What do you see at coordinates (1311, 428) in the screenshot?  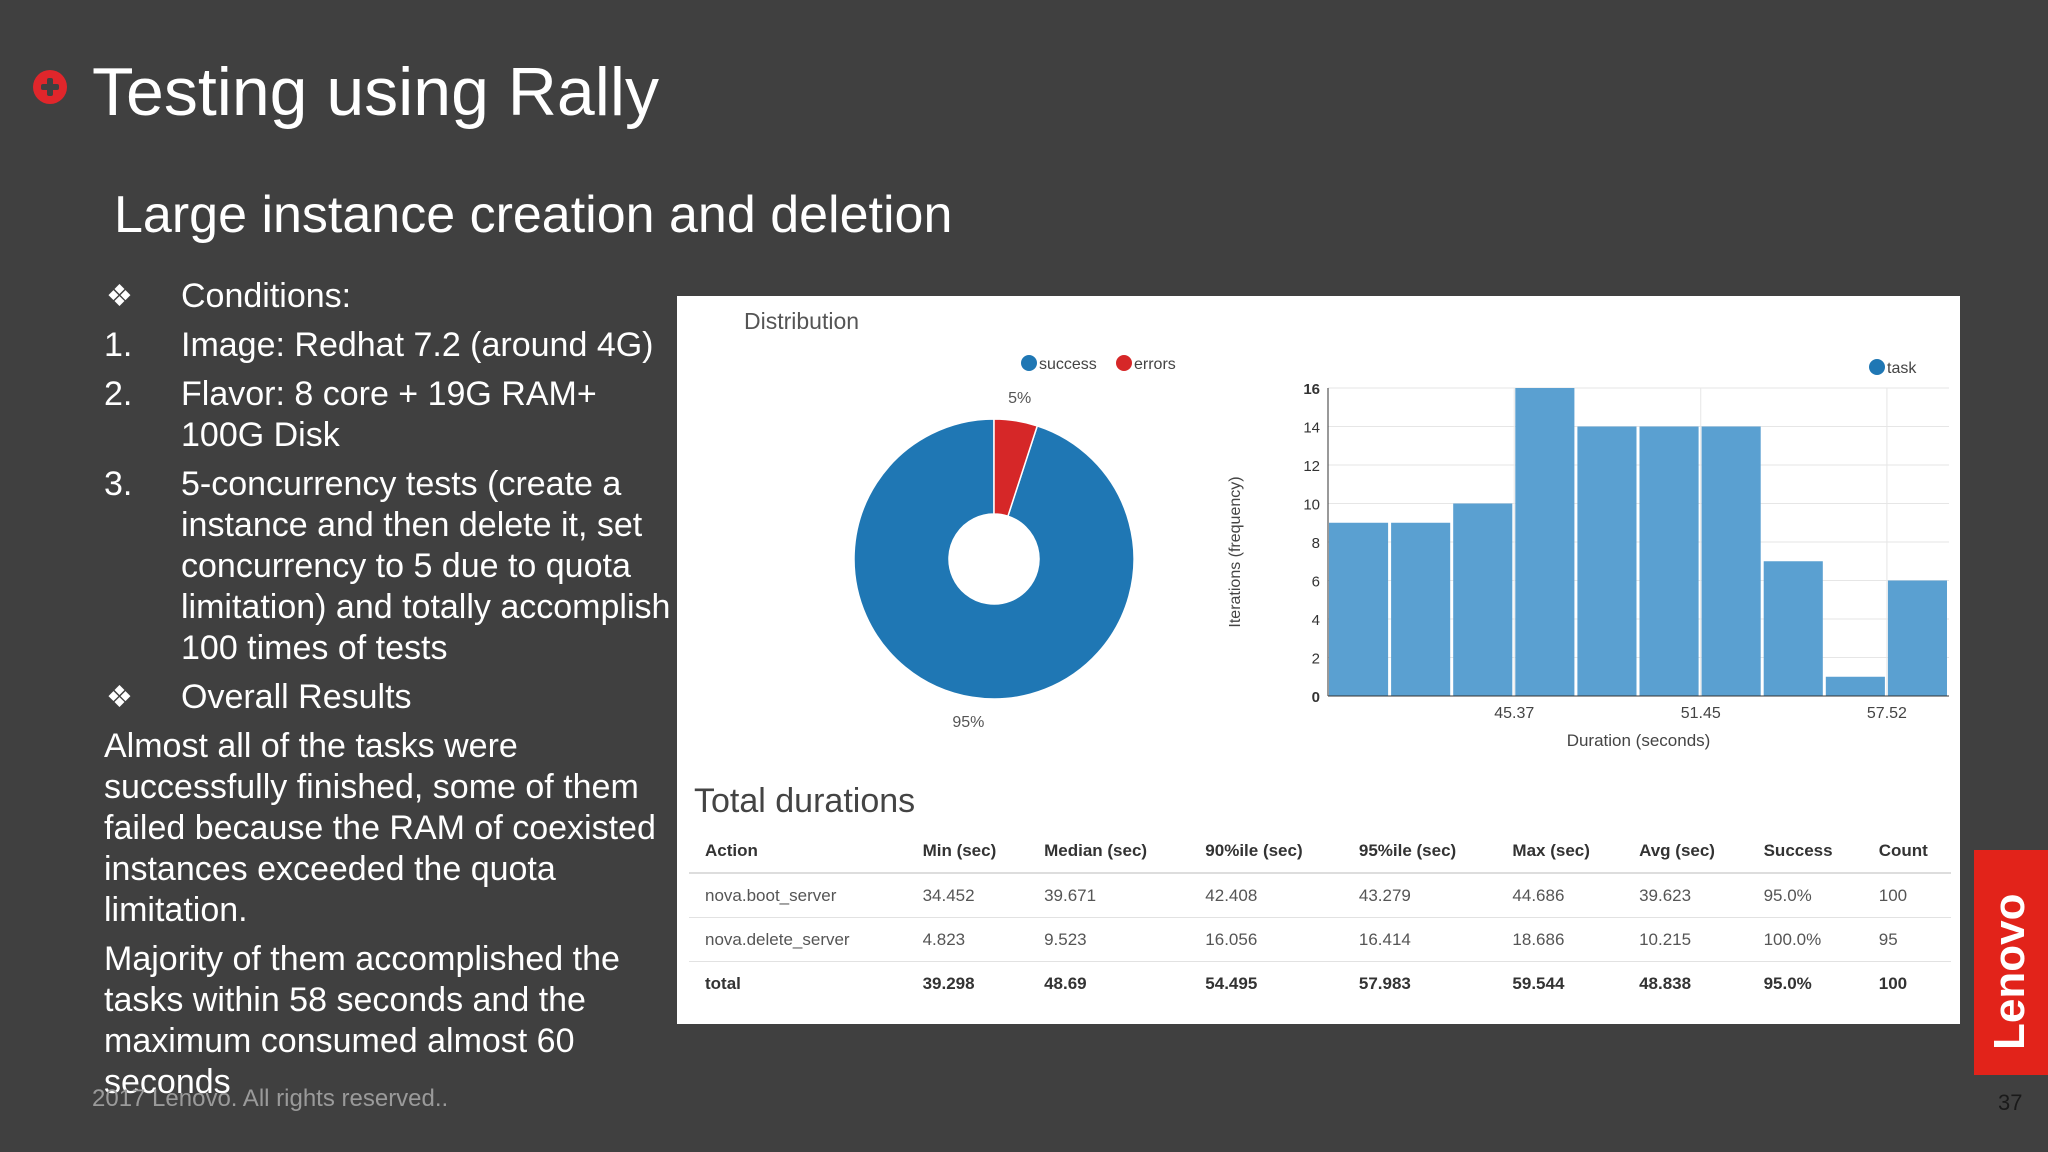 I see `y-tick-label: 14` at bounding box center [1311, 428].